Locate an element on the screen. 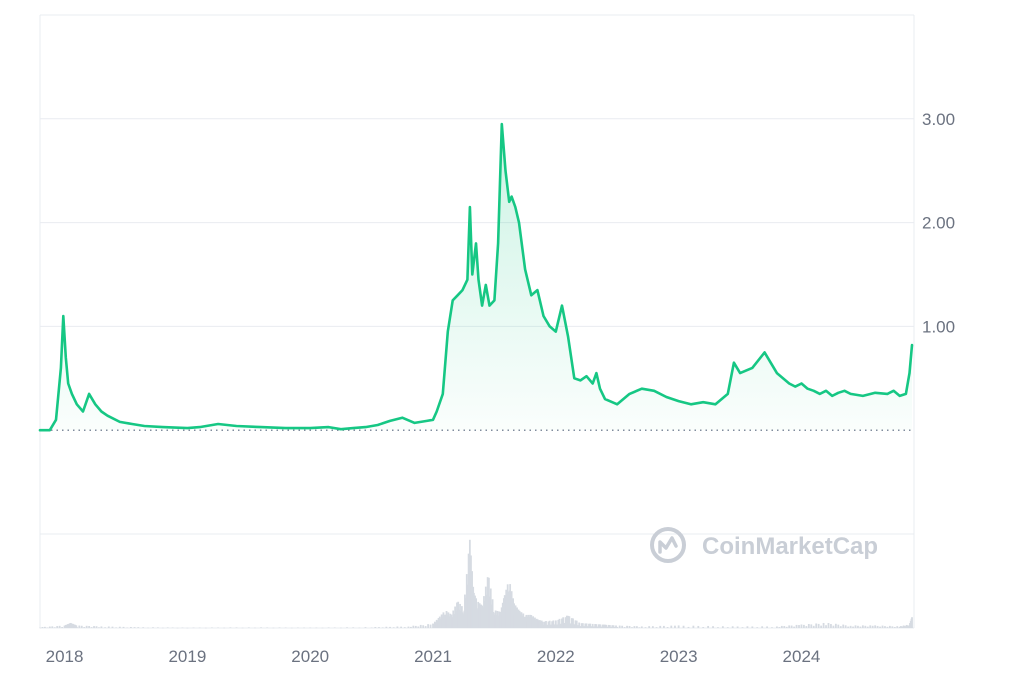  coinmarketcap-logo-icon is located at coordinates (668, 545).